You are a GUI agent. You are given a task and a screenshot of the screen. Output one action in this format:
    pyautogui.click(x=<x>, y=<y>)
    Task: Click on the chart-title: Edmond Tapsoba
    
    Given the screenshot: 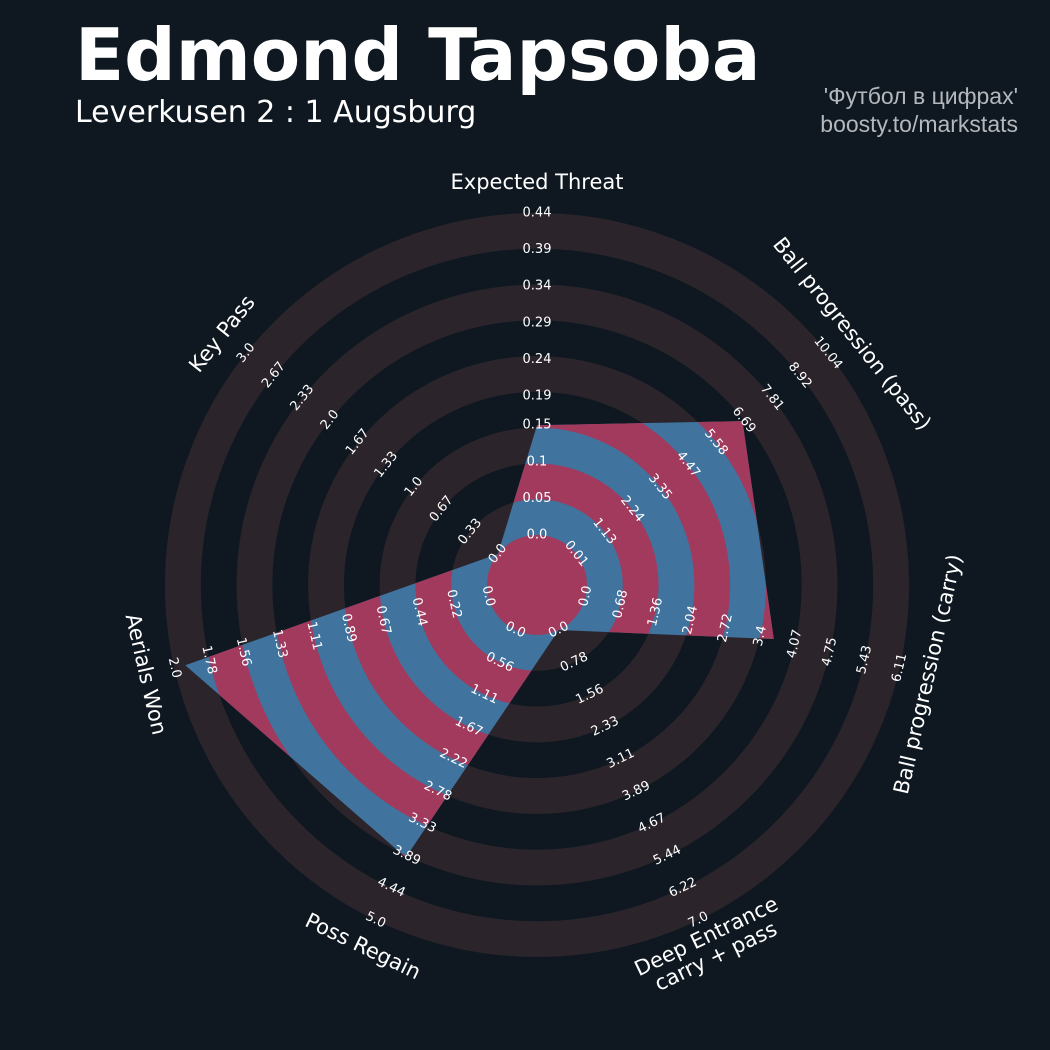 What is the action you would take?
    pyautogui.click(x=417, y=55)
    